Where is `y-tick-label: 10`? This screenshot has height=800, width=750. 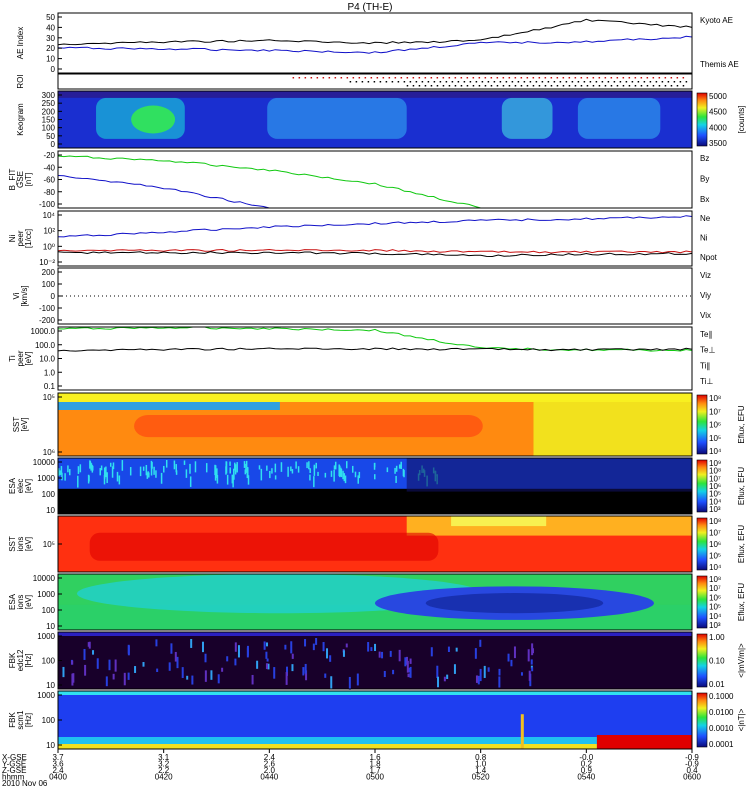 y-tick-label: 10 is located at coordinates (50, 745).